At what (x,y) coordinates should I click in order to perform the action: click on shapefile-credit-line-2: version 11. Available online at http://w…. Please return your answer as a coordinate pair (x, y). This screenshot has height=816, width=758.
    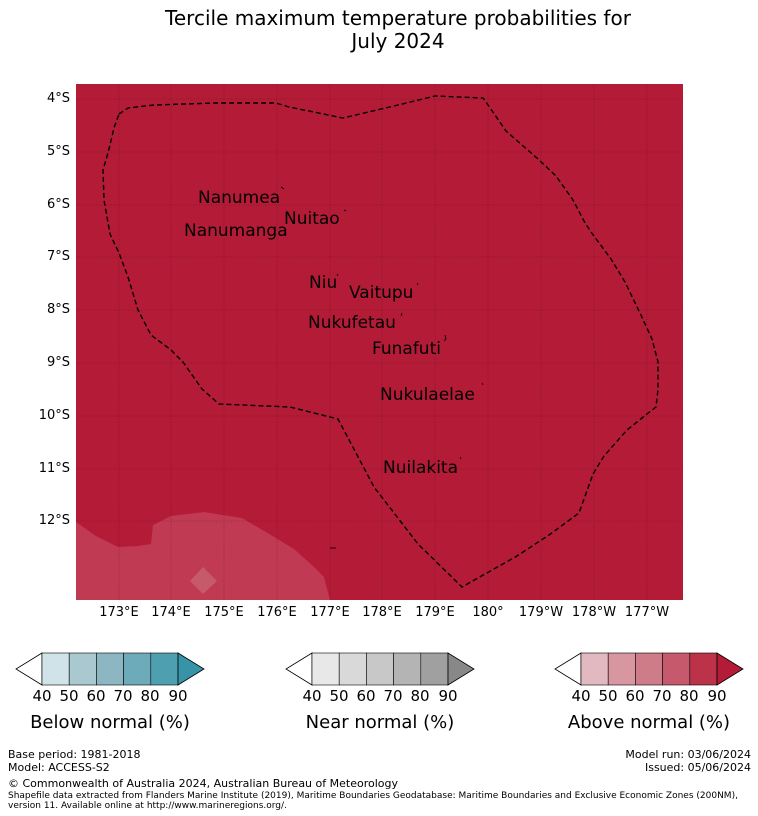
    Looking at the image, I should click on (147, 806).